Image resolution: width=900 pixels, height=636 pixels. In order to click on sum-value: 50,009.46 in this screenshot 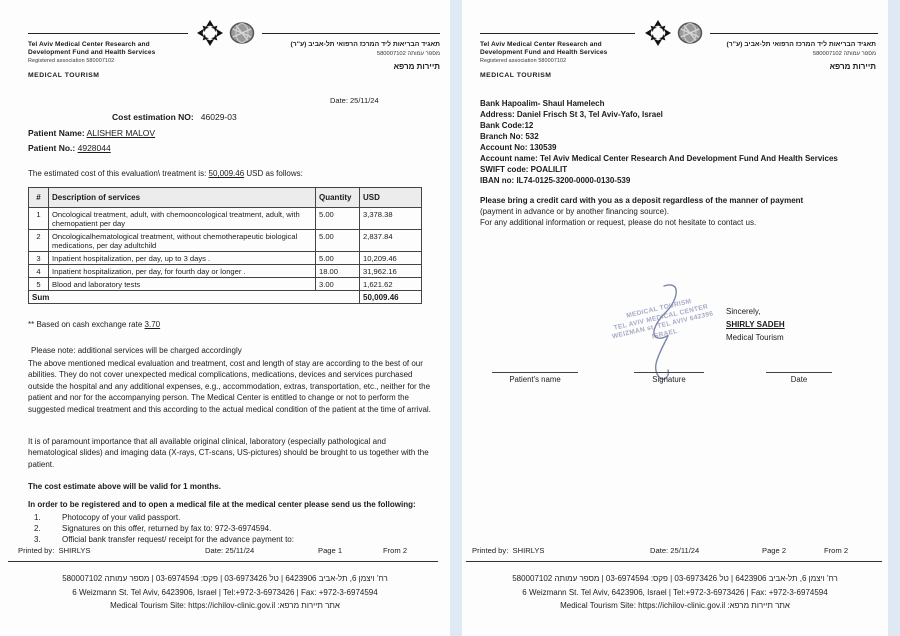, I will do `click(390, 297)`.